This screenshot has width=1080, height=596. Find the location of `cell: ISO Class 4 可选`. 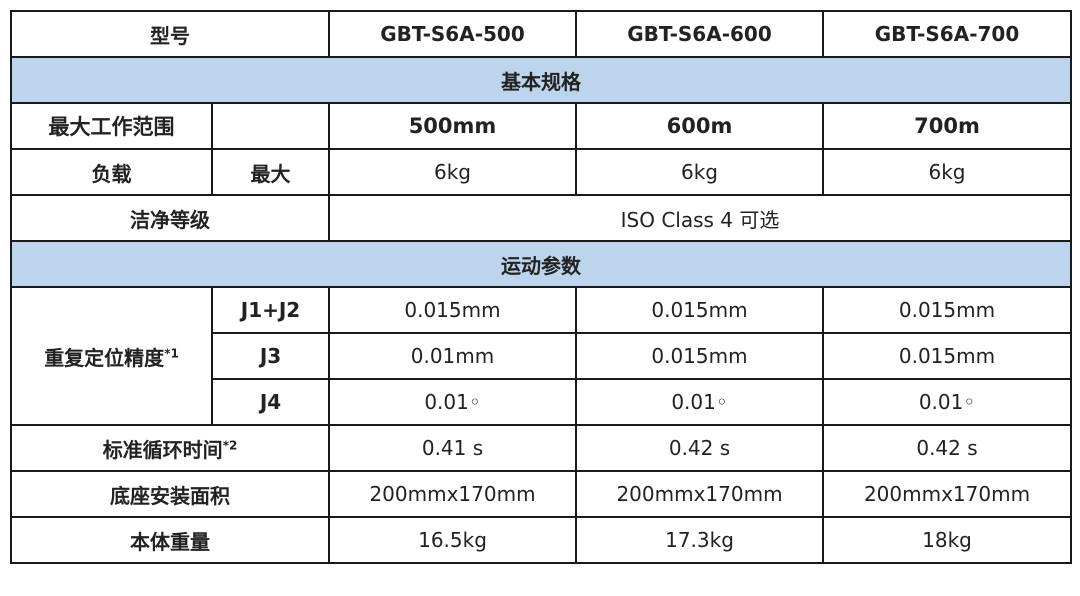

cell: ISO Class 4 可选 is located at coordinates (700, 218).